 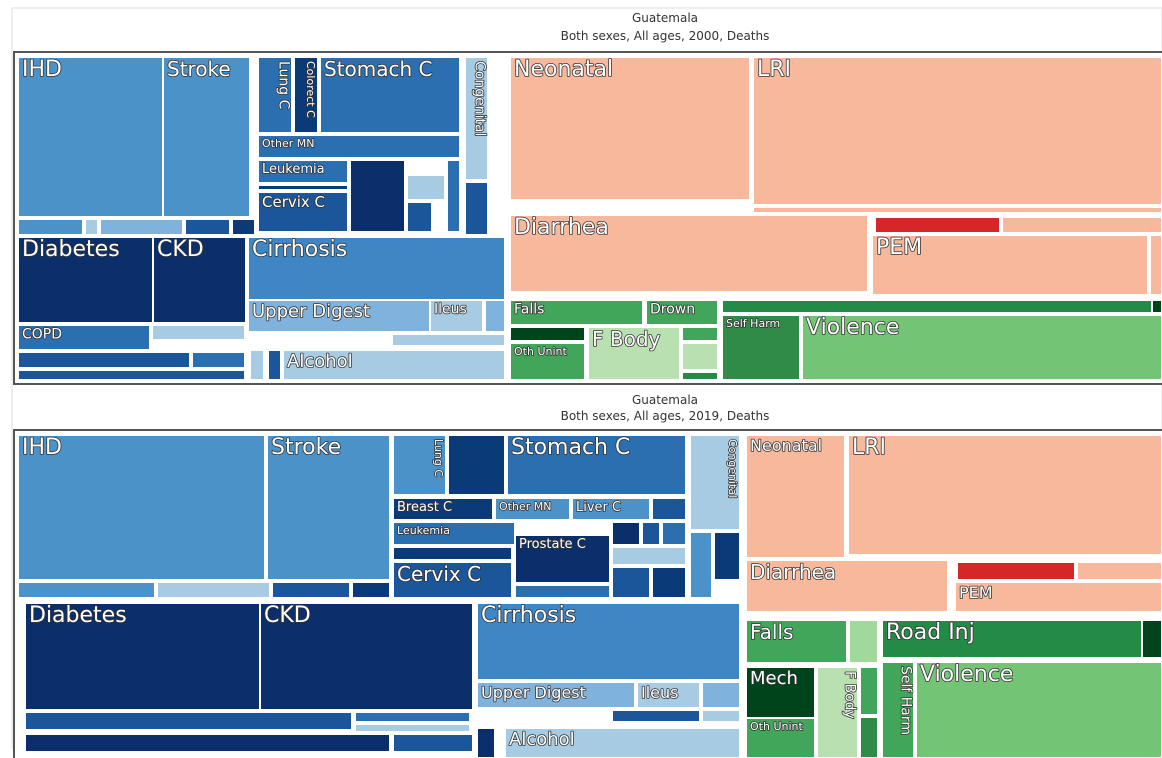 What do you see at coordinates (310, 89) in the screenshot?
I see `tile-label: Colorect C` at bounding box center [310, 89].